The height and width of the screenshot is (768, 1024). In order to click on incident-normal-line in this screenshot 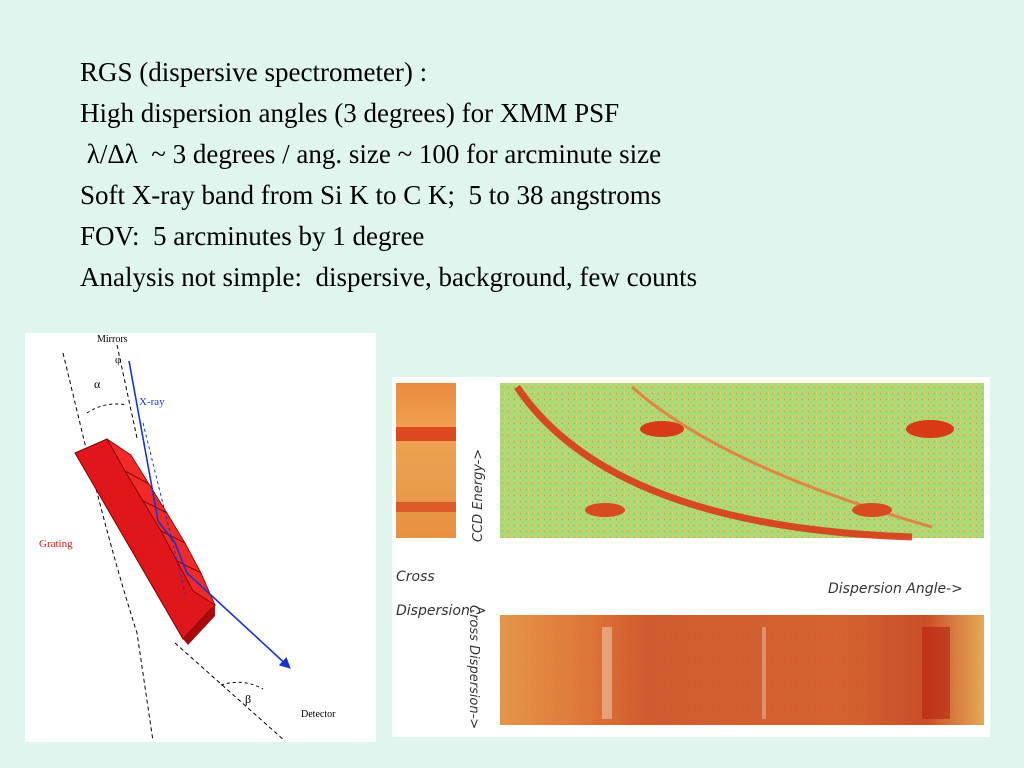, I will do `click(127, 391)`.